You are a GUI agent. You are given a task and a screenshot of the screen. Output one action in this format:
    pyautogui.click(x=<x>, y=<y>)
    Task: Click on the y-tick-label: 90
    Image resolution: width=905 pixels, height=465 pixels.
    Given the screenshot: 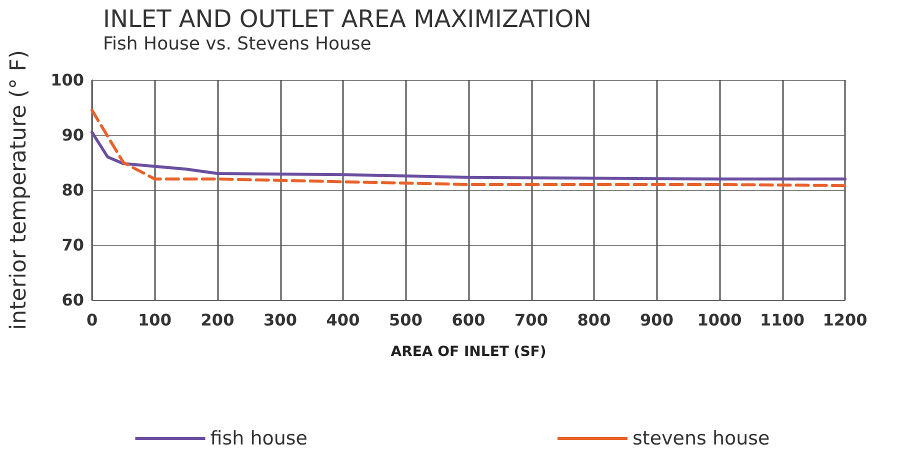 What is the action you would take?
    pyautogui.click(x=73, y=135)
    